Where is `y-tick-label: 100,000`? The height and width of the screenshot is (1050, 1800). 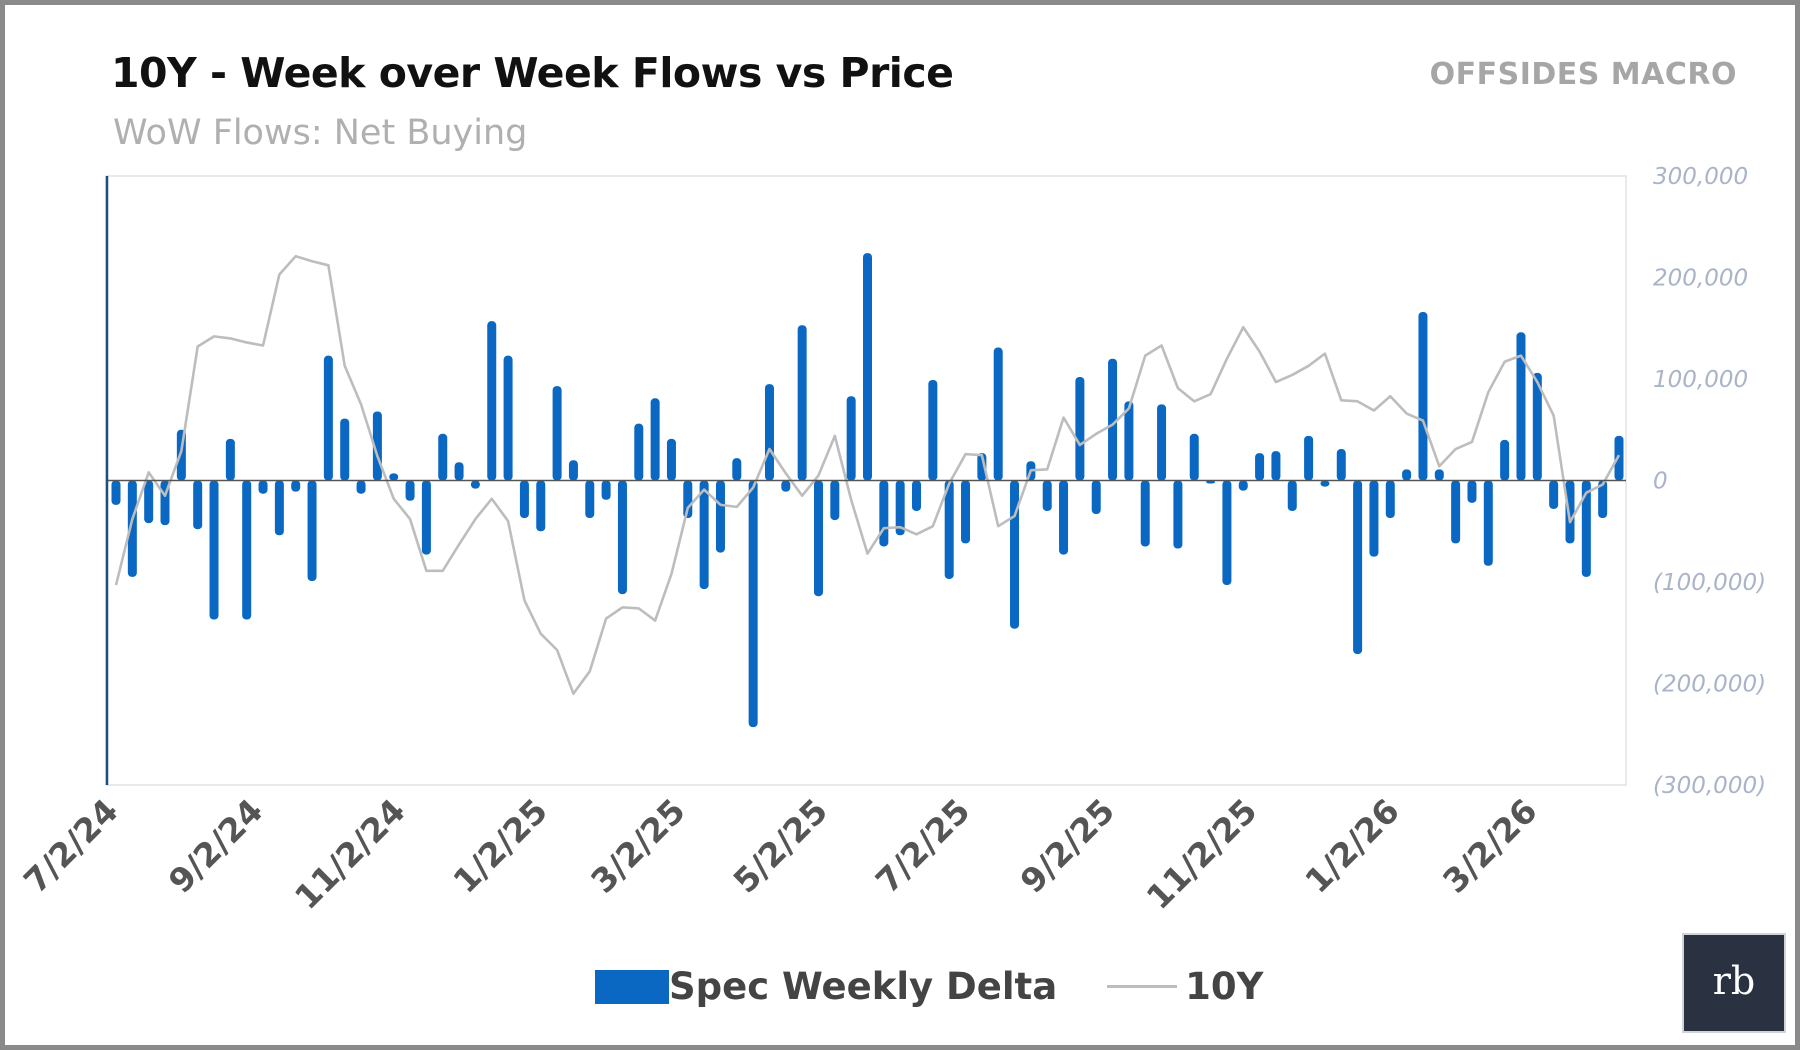
y-tick-label: 100,000 is located at coordinates (1700, 380).